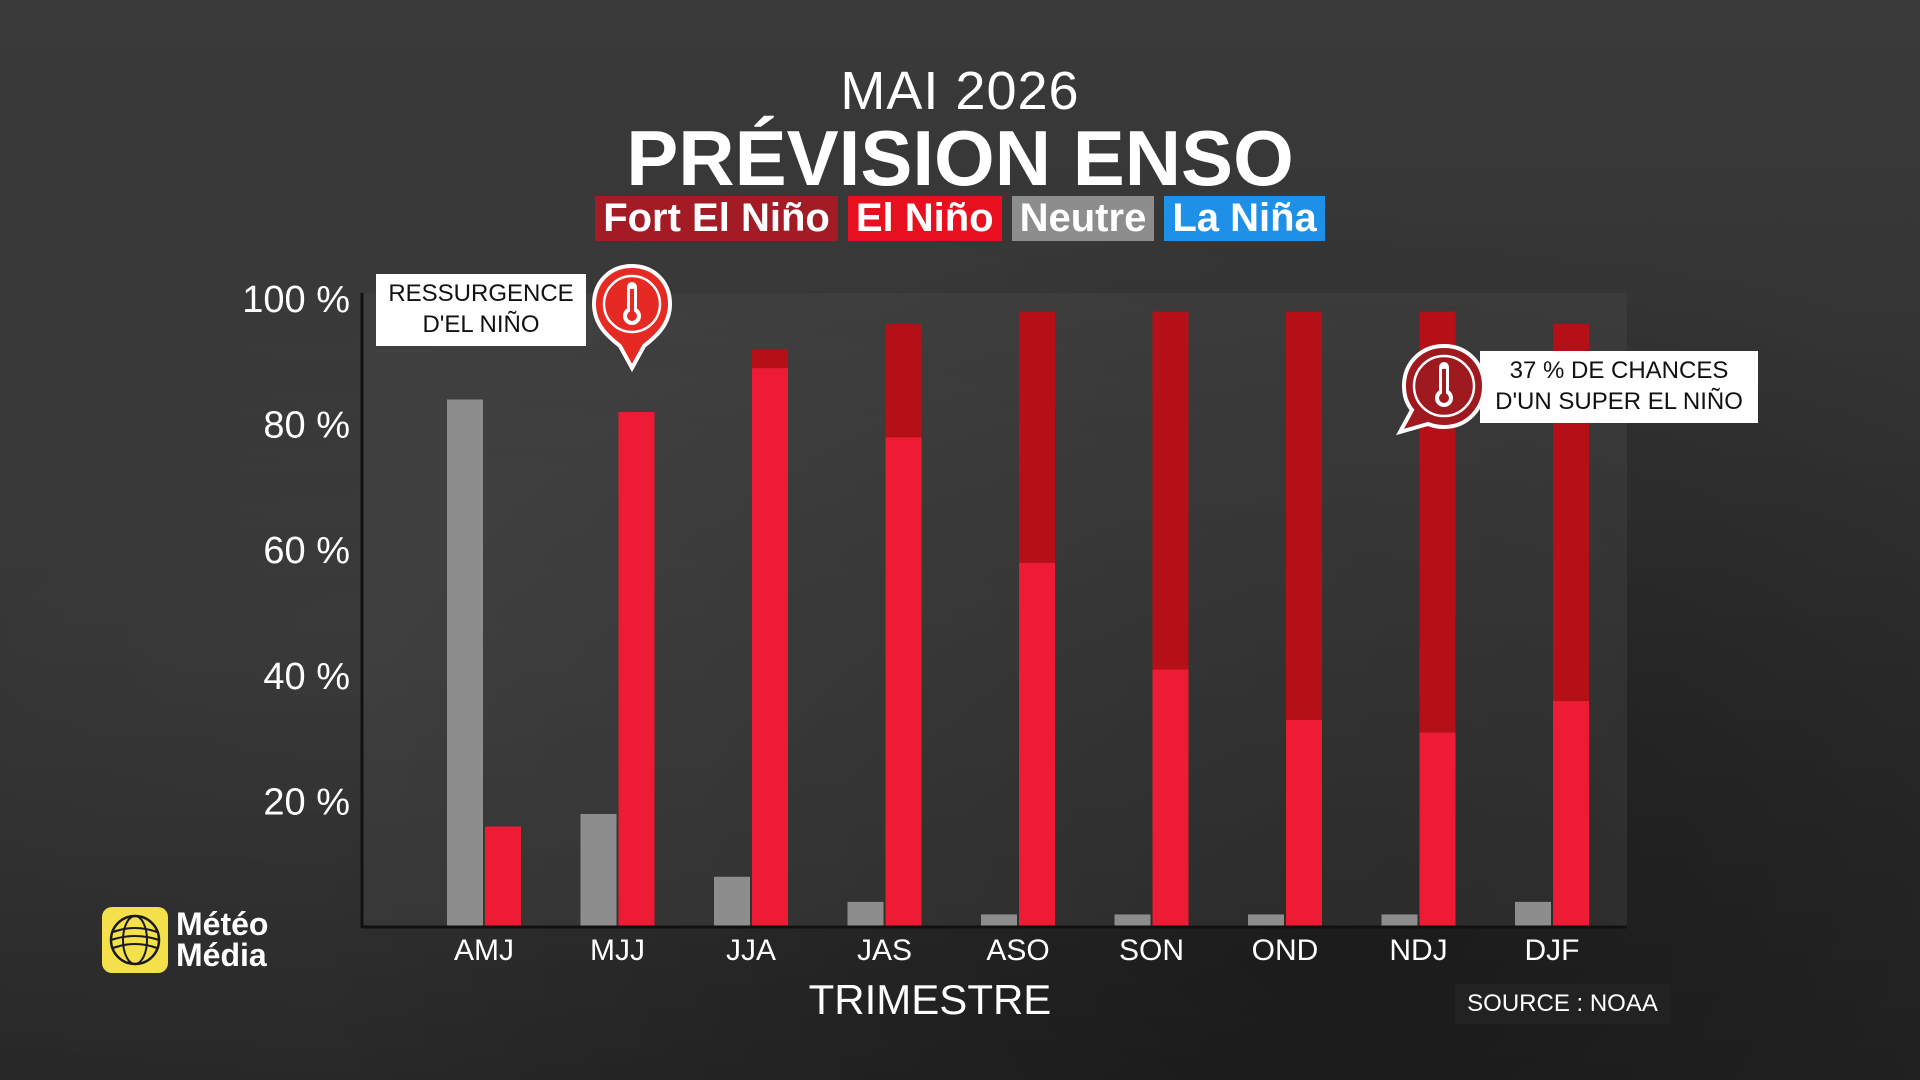  I want to click on x-tick-label-amj: AMJ, so click(484, 950).